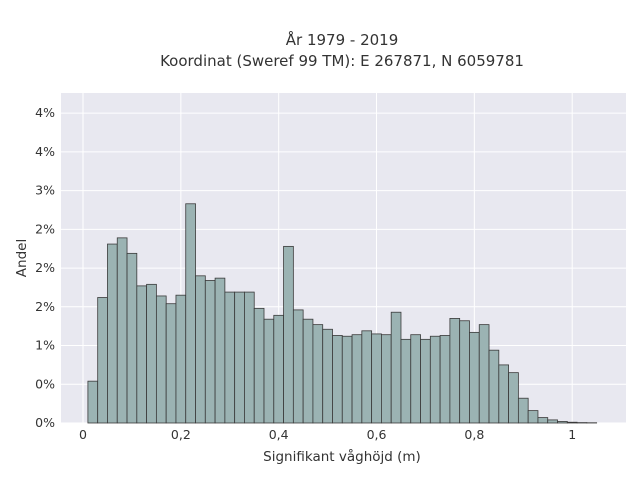 Image resolution: width=640 pixels, height=480 pixels. What do you see at coordinates (474, 434) in the screenshot?
I see `x-tick-label-4: 0,8` at bounding box center [474, 434].